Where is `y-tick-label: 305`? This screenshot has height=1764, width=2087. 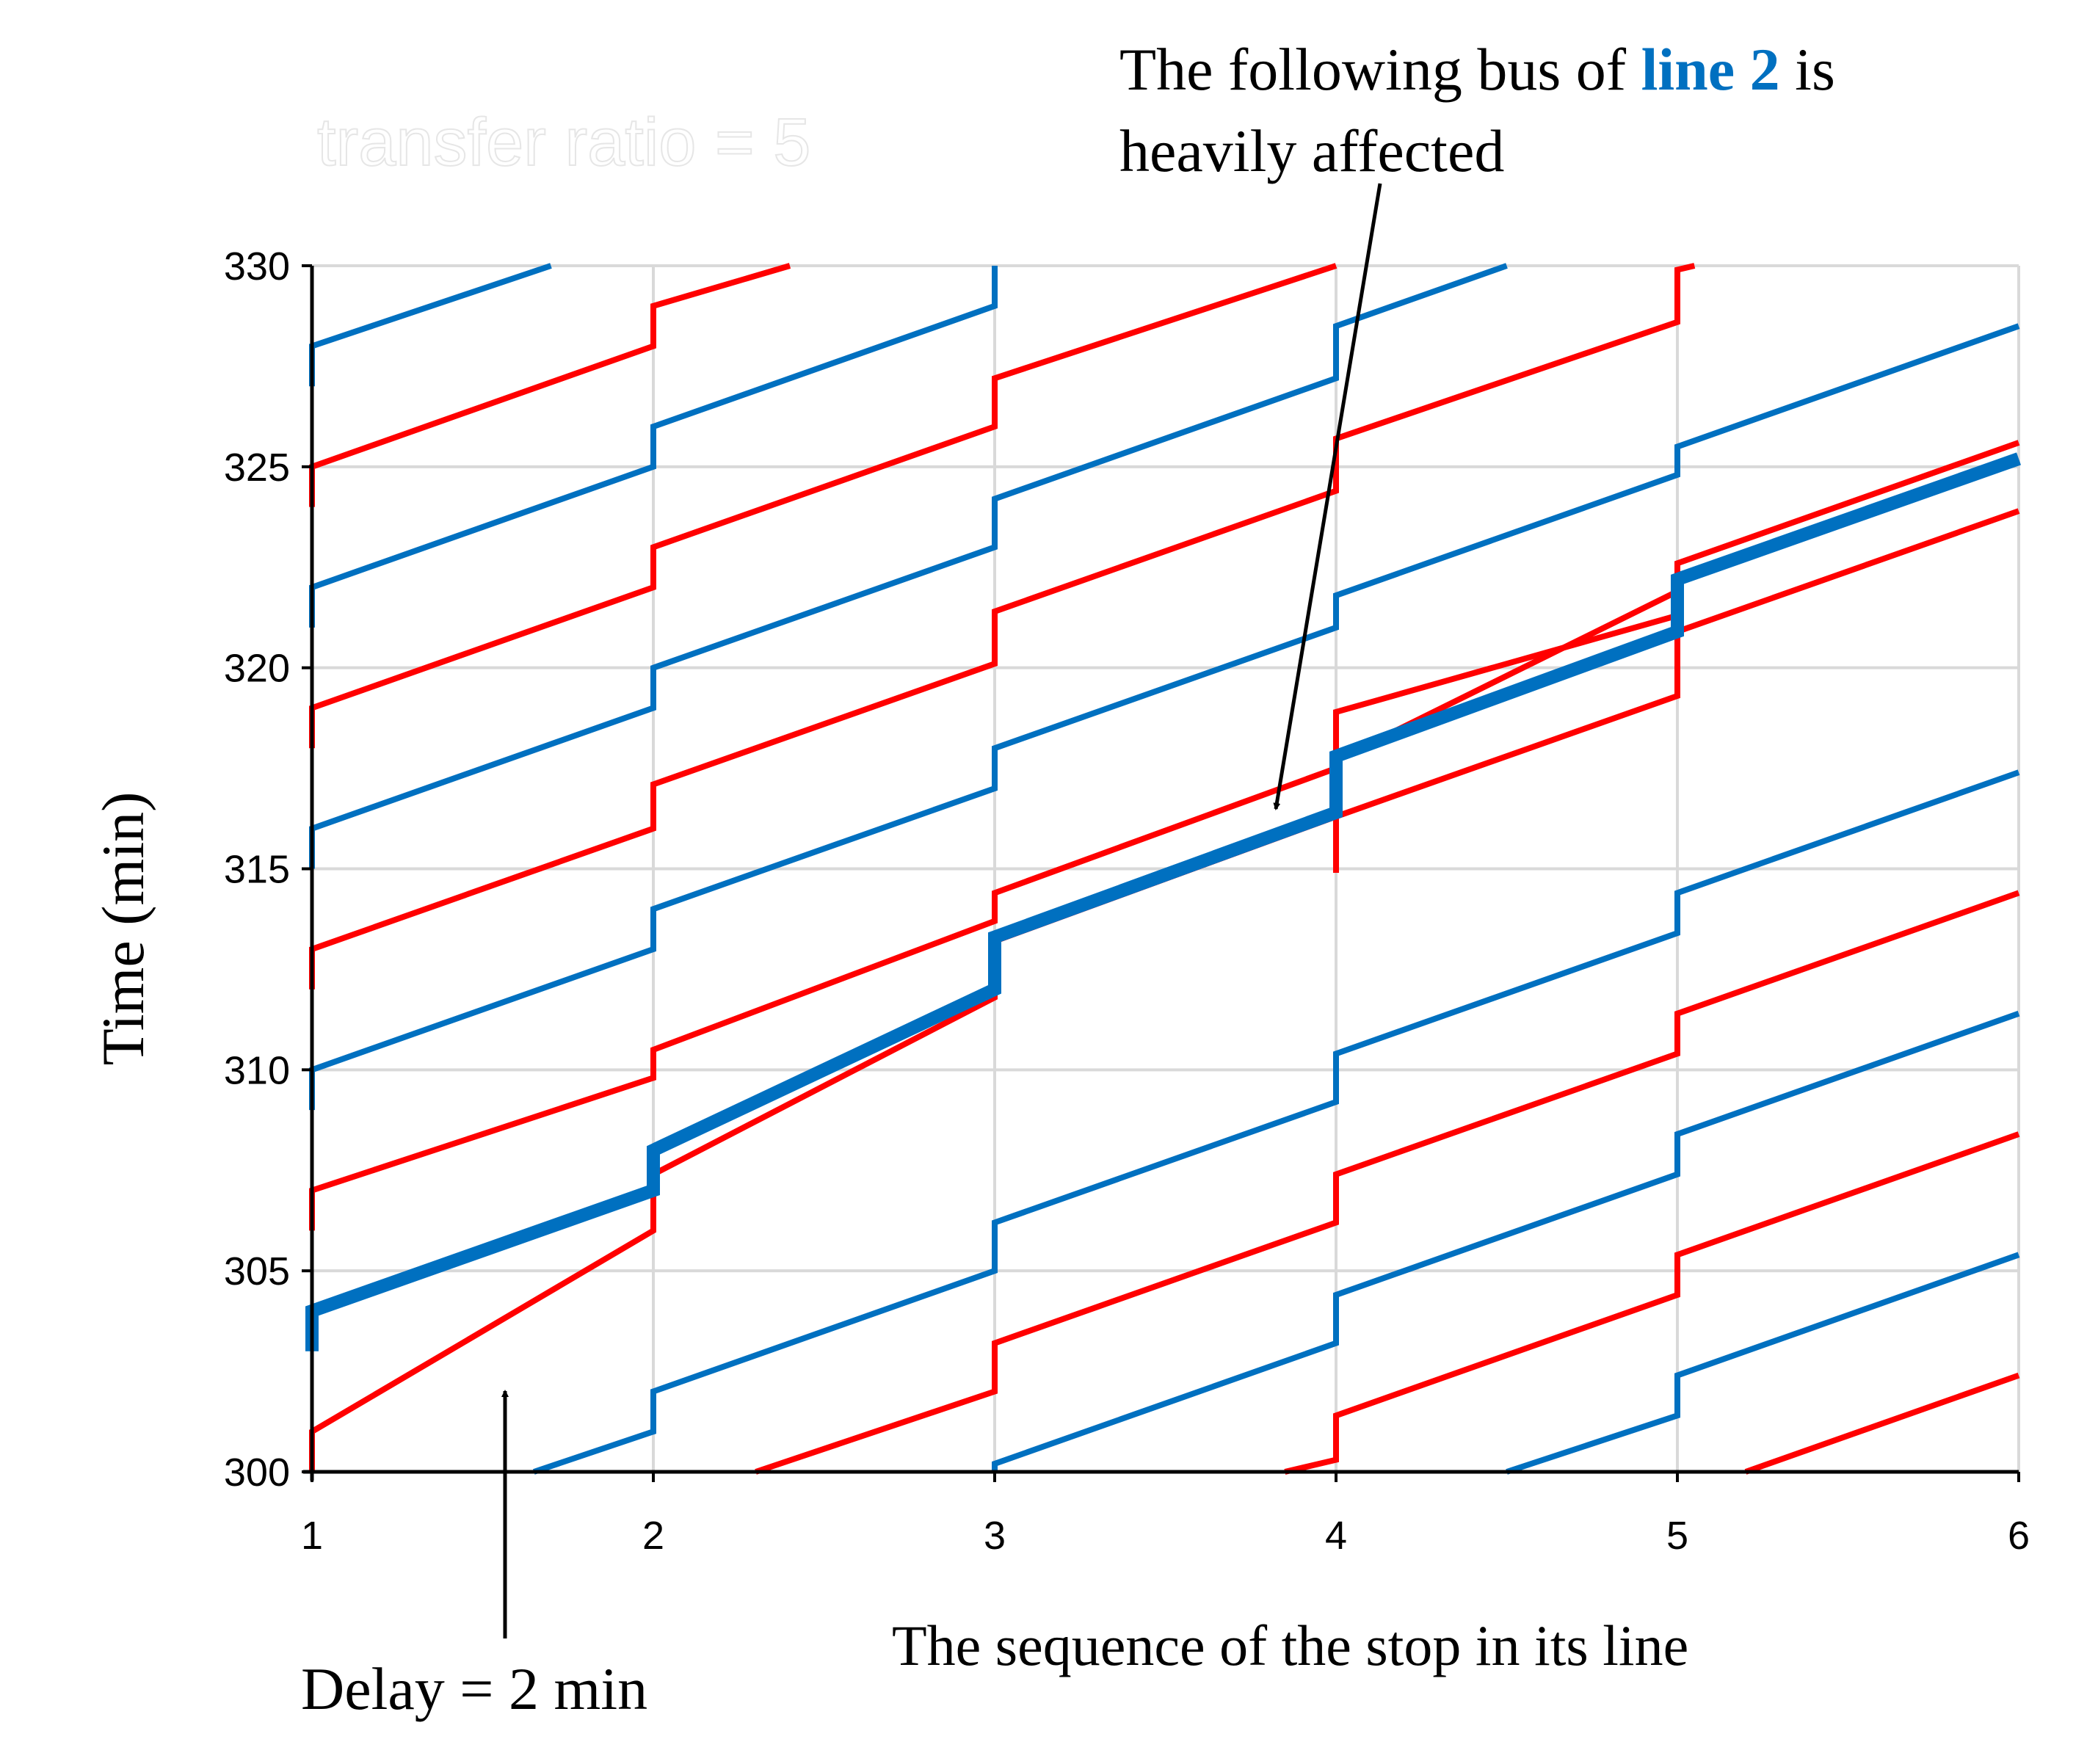
y-tick-label: 305 is located at coordinates (257, 1271).